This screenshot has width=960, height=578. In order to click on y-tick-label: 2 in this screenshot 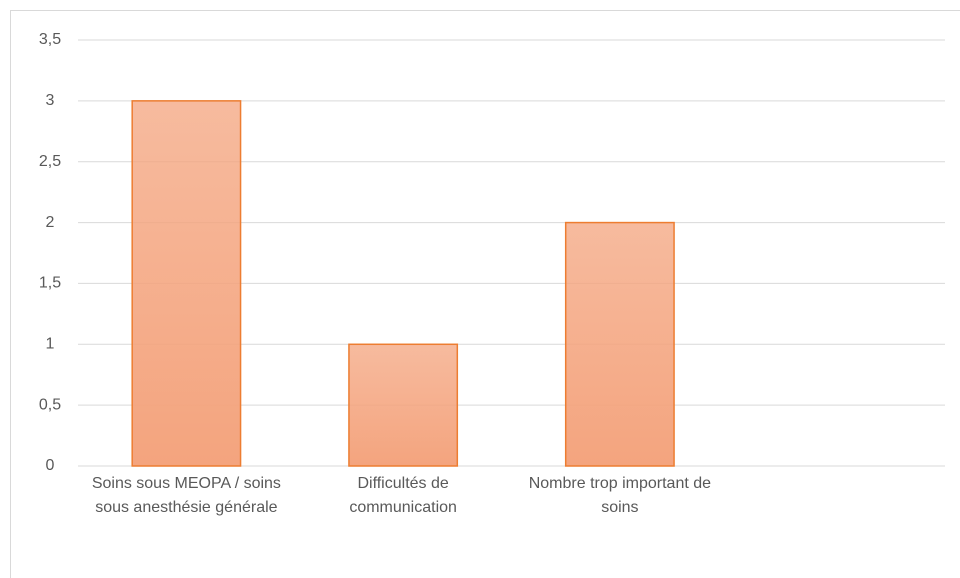, I will do `click(50, 222)`.